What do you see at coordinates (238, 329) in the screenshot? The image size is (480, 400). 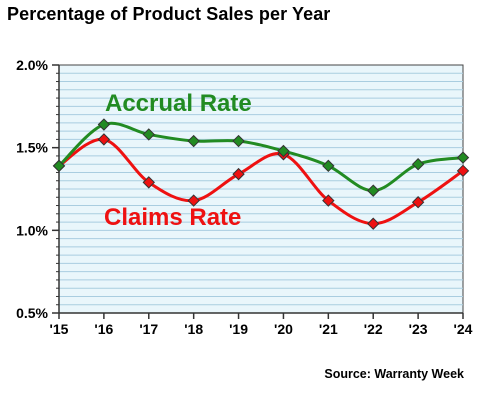 I see `x-tick-label: '19` at bounding box center [238, 329].